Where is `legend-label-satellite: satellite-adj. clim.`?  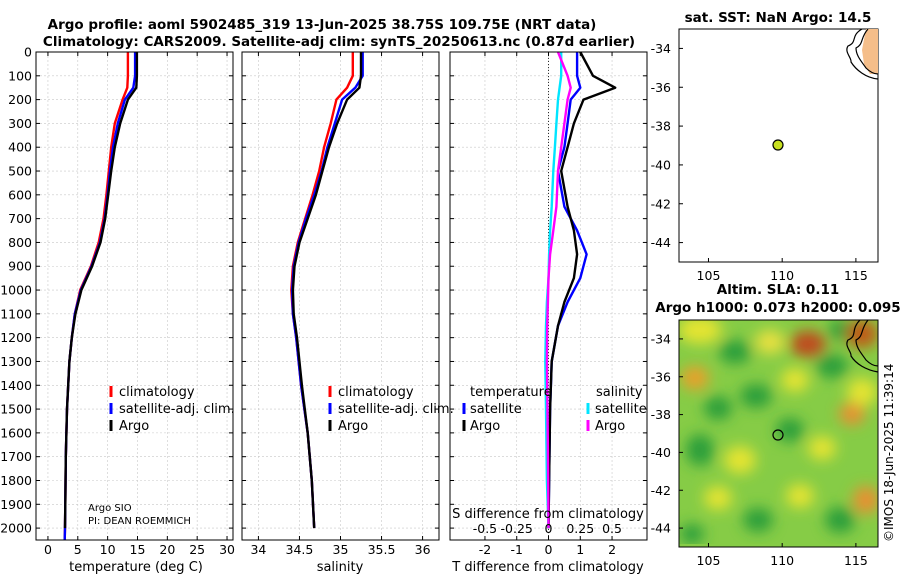 legend-label-satellite: satellite-adj. clim. is located at coordinates (396, 409).